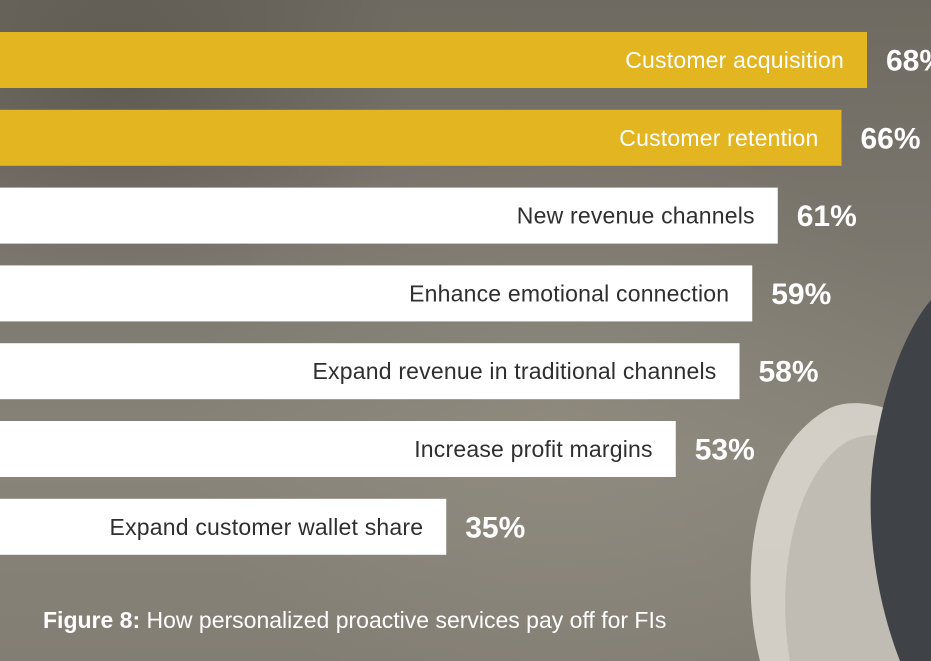  What do you see at coordinates (533, 449) in the screenshot?
I see `bar-label: Increase profit margins` at bounding box center [533, 449].